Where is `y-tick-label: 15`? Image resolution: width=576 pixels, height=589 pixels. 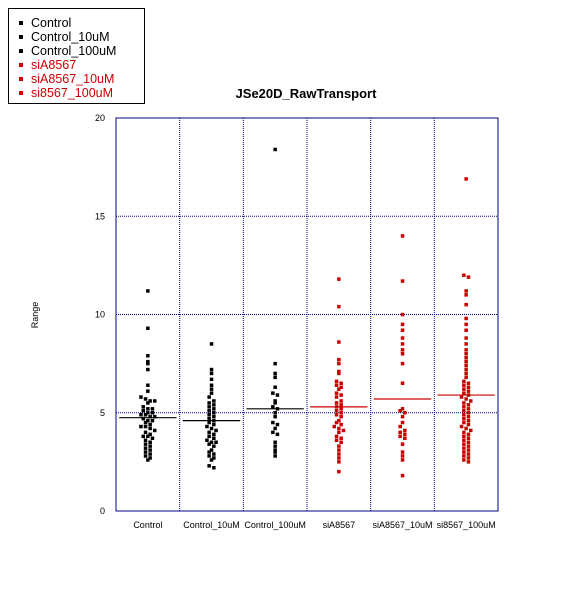
y-tick-label: 15 is located at coordinates (100, 216).